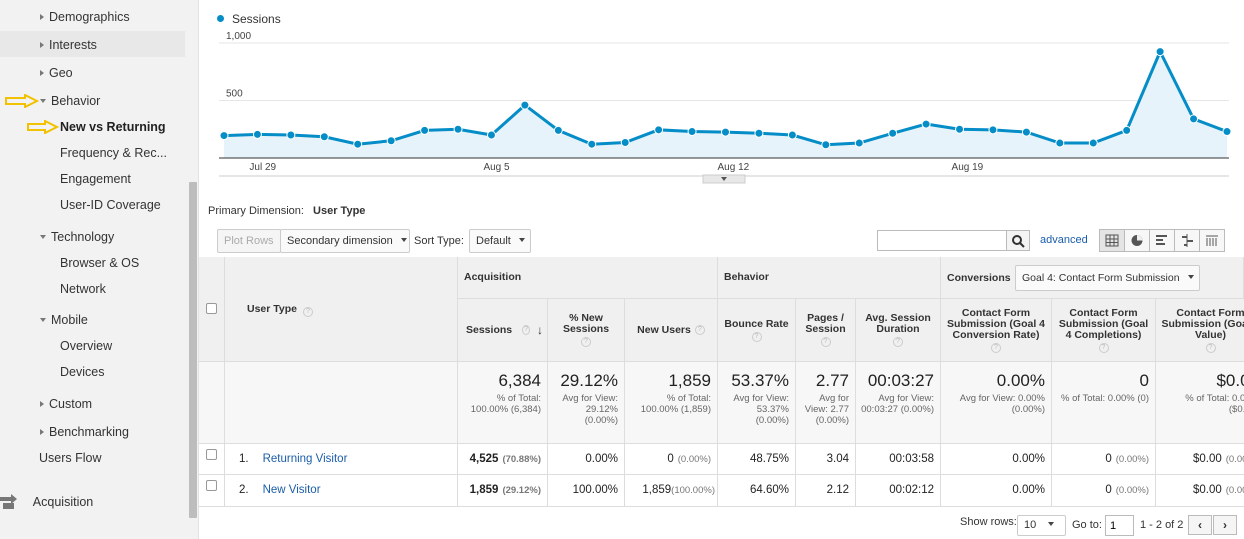 Image resolution: width=1244 pixels, height=539 pixels. What do you see at coordinates (757, 403) in the screenshot?
I see `totals-cell: 53.37% Avg for View: 53.37% (0.00%)` at bounding box center [757, 403].